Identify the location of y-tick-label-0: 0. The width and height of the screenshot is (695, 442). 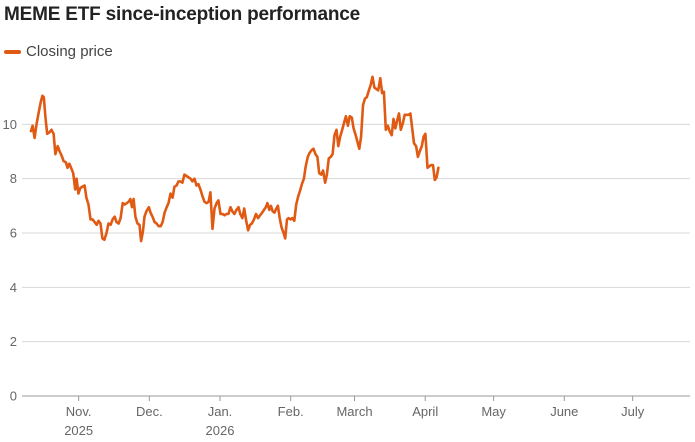
(13, 396).